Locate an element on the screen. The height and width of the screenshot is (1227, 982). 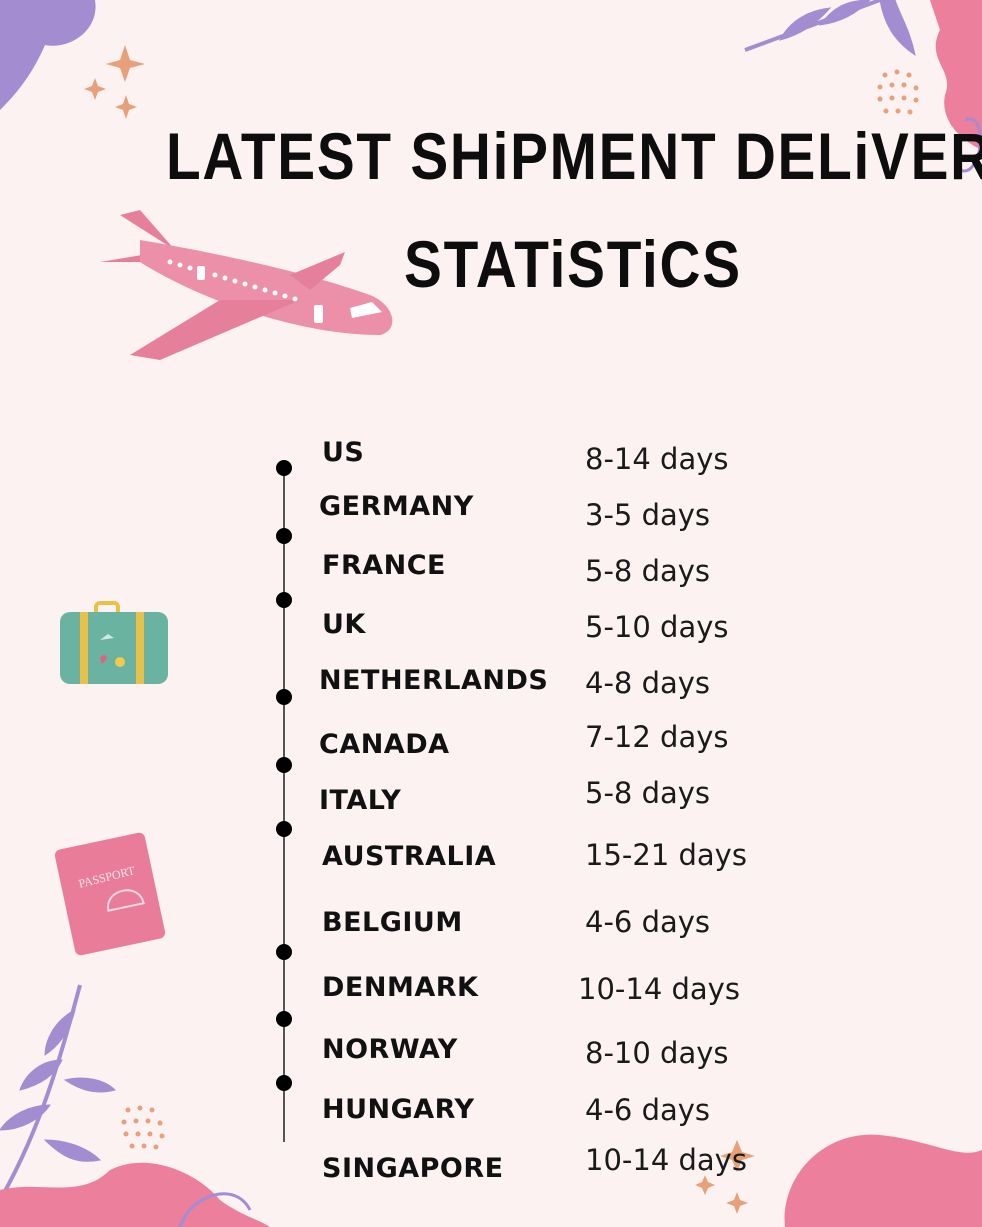
timeline-line is located at coordinates (284, 804).